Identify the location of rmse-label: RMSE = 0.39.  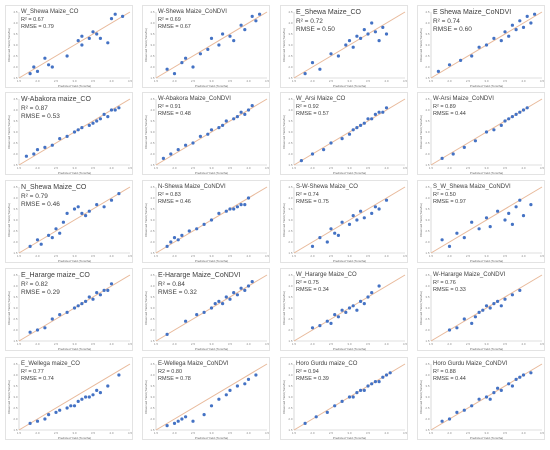
(312, 379).